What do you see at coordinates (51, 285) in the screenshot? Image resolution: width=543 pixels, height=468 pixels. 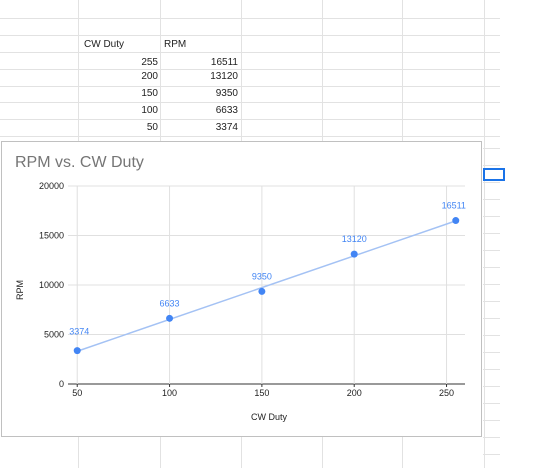 I see `y-tick-label: 10000` at bounding box center [51, 285].